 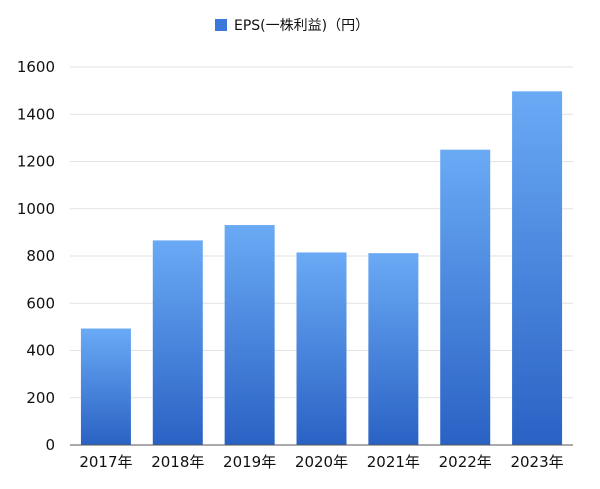 I want to click on y-tick-label: 1200, so click(x=36, y=162).